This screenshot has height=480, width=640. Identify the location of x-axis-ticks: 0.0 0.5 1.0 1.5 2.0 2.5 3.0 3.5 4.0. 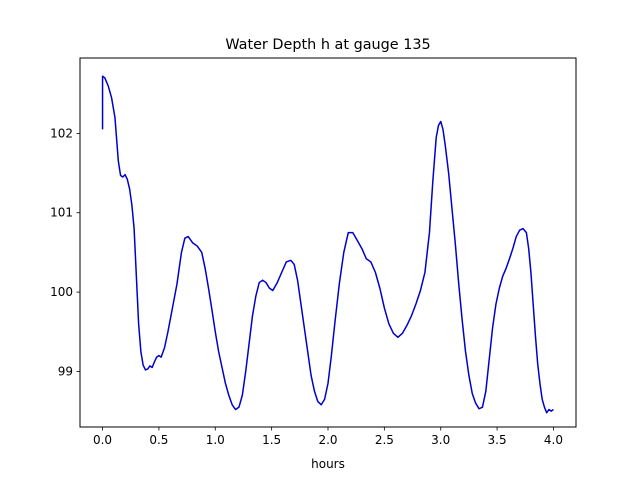
(328, 437).